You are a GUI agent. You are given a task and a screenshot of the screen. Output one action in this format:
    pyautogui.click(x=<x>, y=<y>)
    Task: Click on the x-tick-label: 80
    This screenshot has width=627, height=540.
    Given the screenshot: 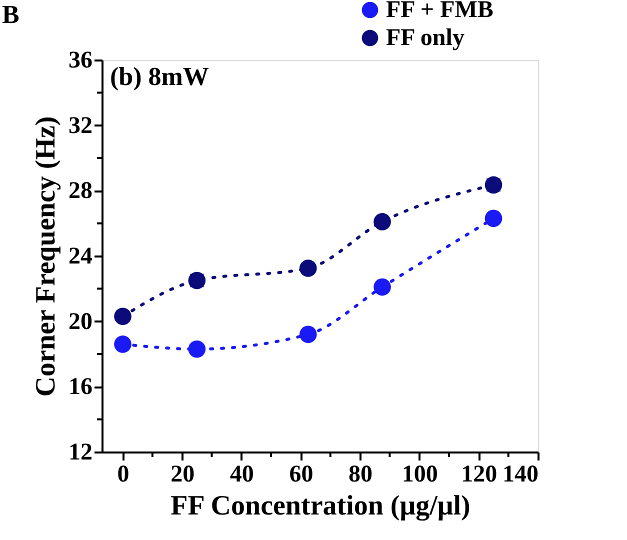 What is the action you would take?
    pyautogui.click(x=360, y=475)
    